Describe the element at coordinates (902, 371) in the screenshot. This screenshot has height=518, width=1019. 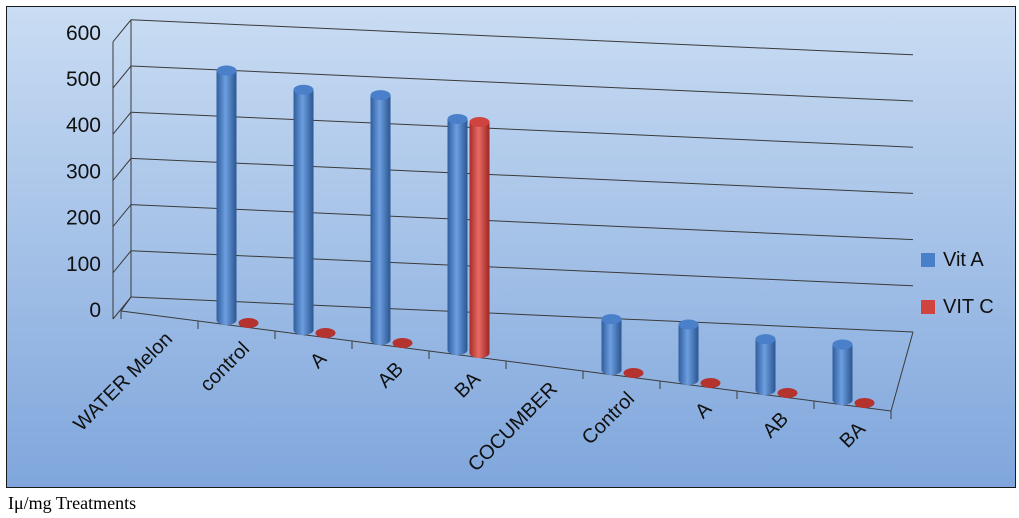
I see `floor-right-edge` at that location.